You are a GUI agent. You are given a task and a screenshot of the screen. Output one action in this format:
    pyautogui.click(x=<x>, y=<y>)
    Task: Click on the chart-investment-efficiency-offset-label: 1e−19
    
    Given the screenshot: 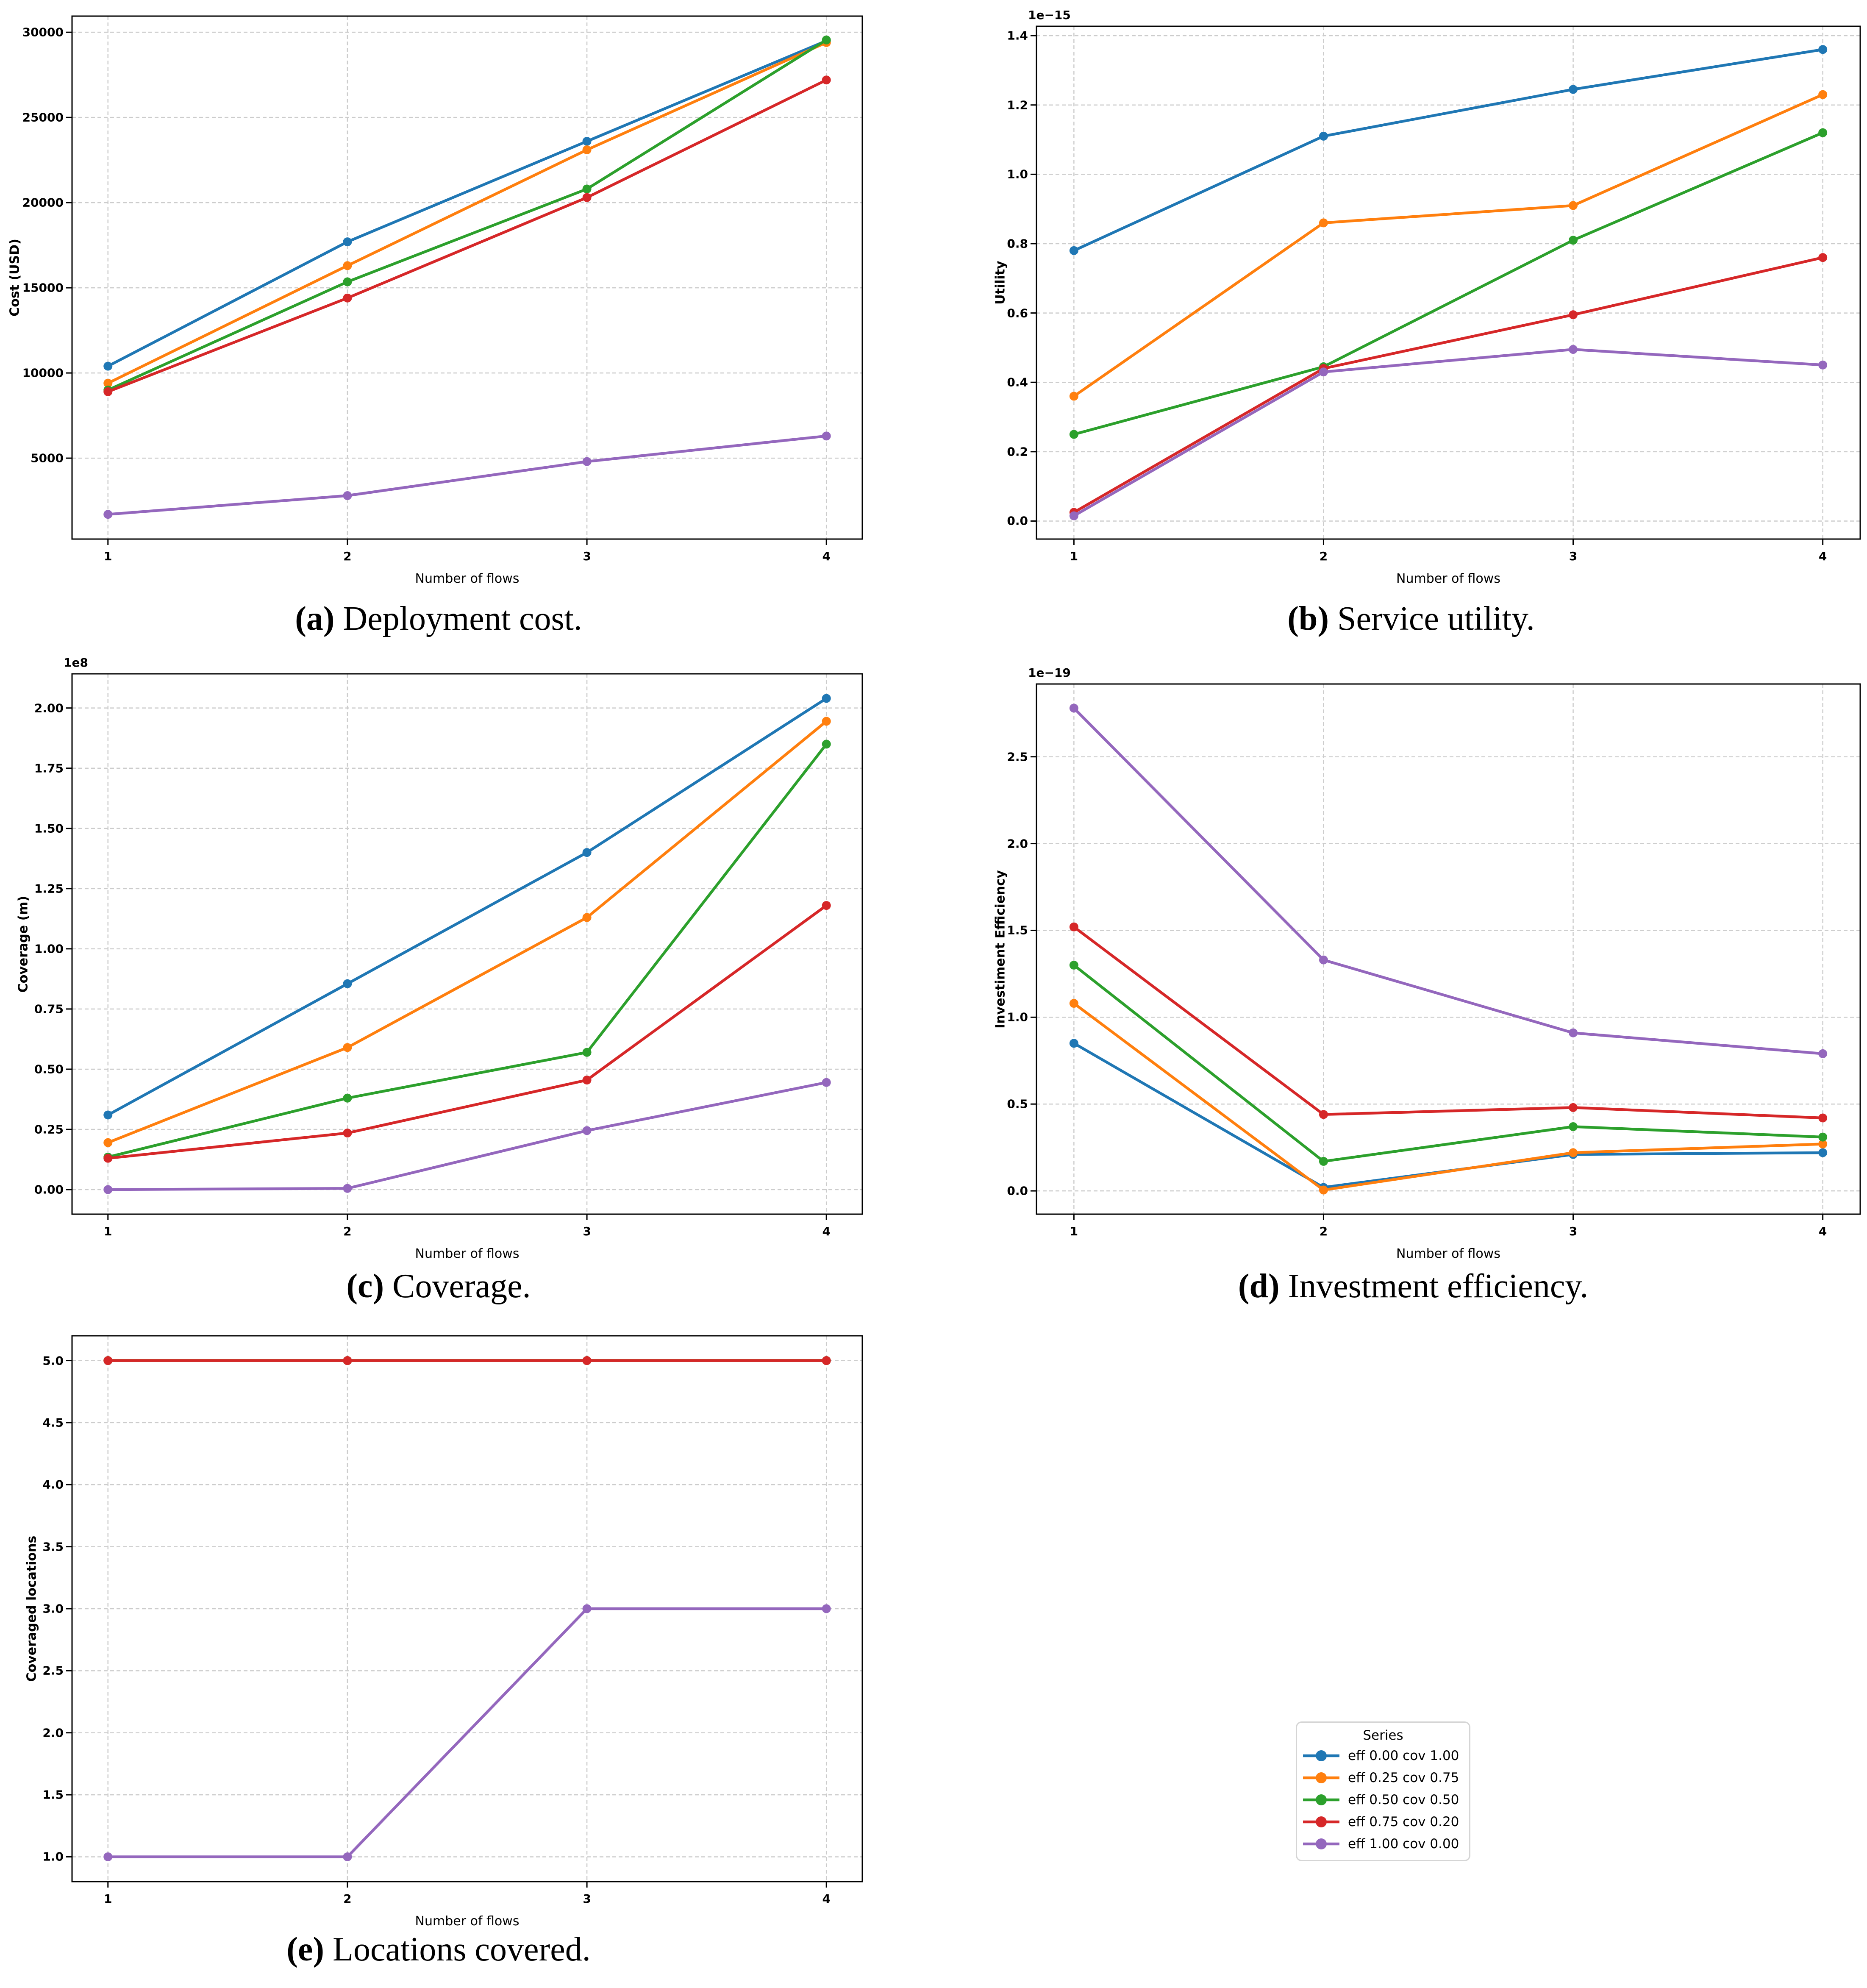 What is the action you would take?
    pyautogui.click(x=1049, y=673)
    